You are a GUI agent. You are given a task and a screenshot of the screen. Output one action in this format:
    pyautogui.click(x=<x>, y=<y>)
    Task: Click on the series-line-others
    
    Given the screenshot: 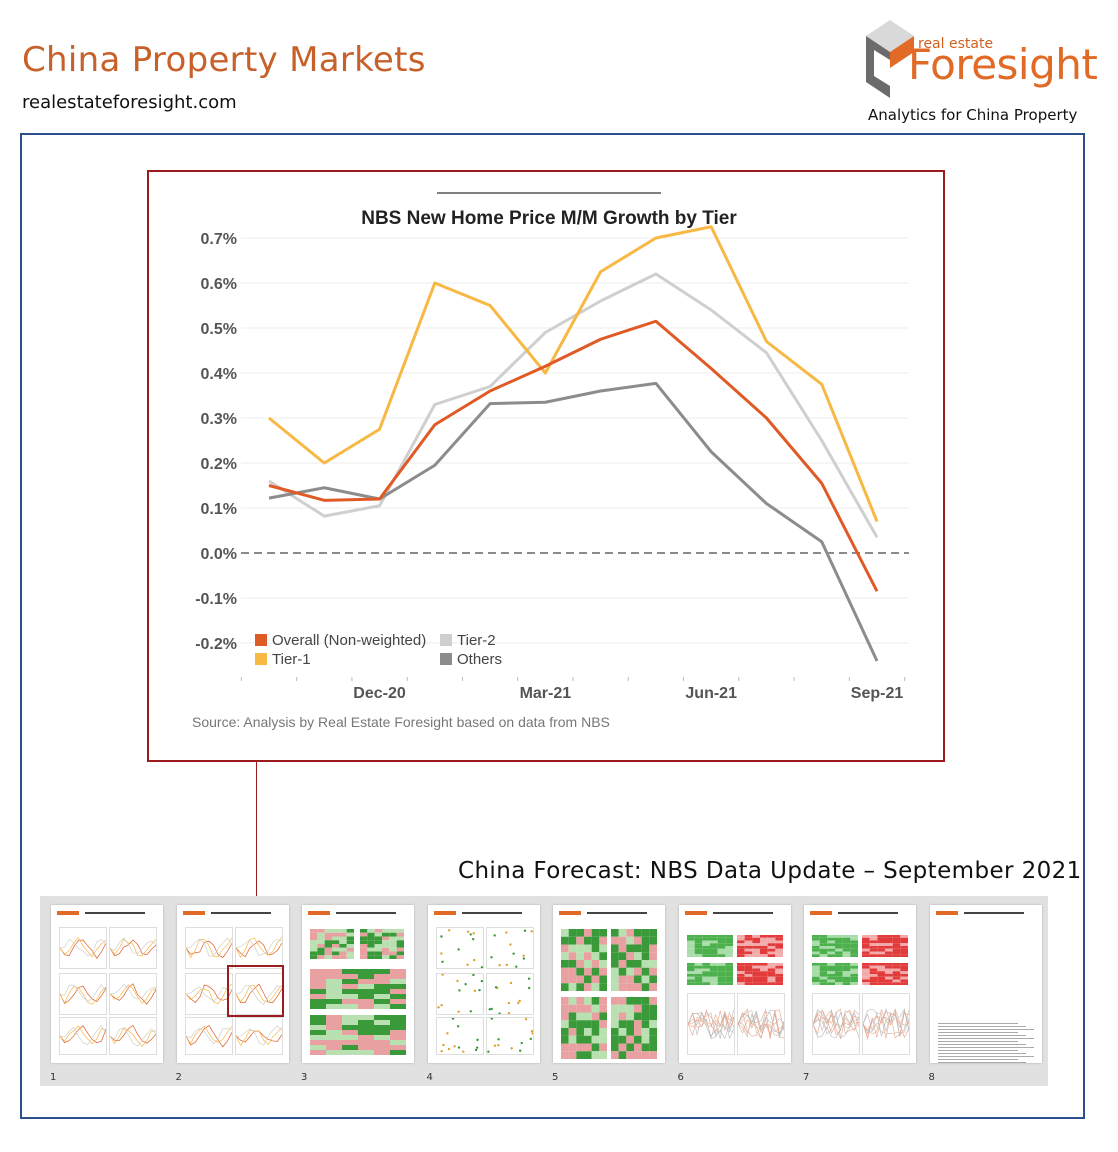 What is the action you would take?
    pyautogui.click(x=573, y=521)
    